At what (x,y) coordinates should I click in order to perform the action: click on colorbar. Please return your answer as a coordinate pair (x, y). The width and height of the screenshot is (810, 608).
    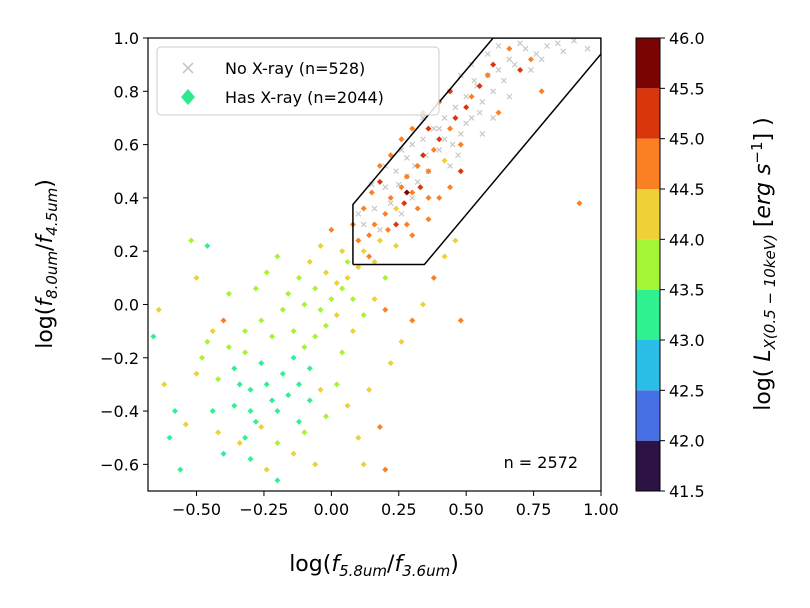
    Looking at the image, I should click on (648, 264).